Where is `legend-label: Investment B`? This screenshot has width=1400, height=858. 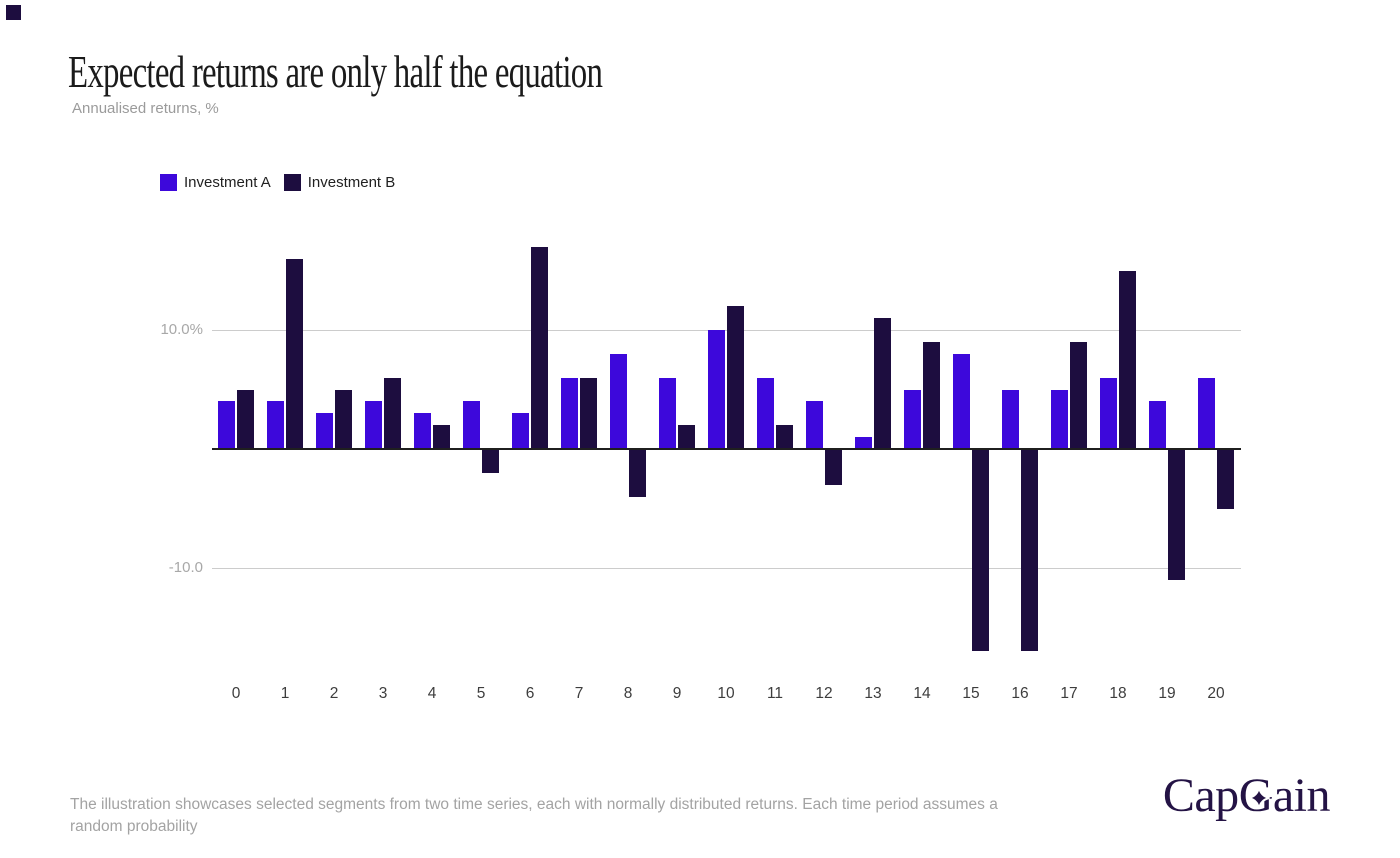 legend-label: Investment B is located at coordinates (351, 182).